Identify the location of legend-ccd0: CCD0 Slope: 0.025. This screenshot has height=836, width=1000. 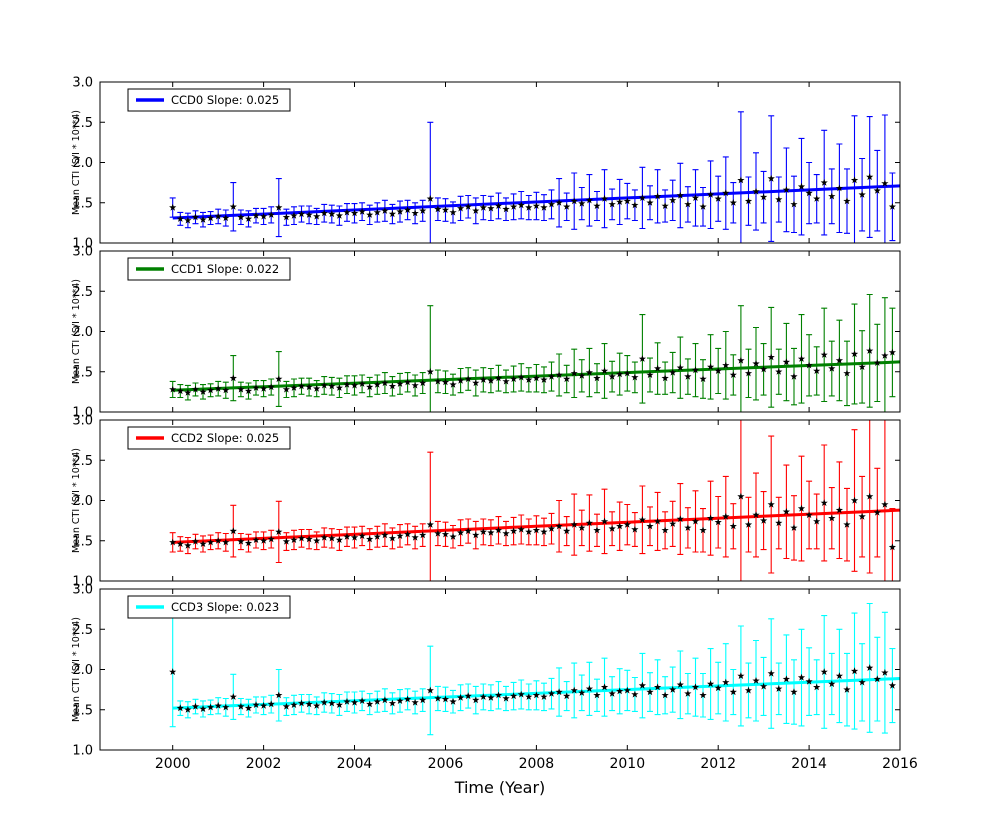
(209, 100).